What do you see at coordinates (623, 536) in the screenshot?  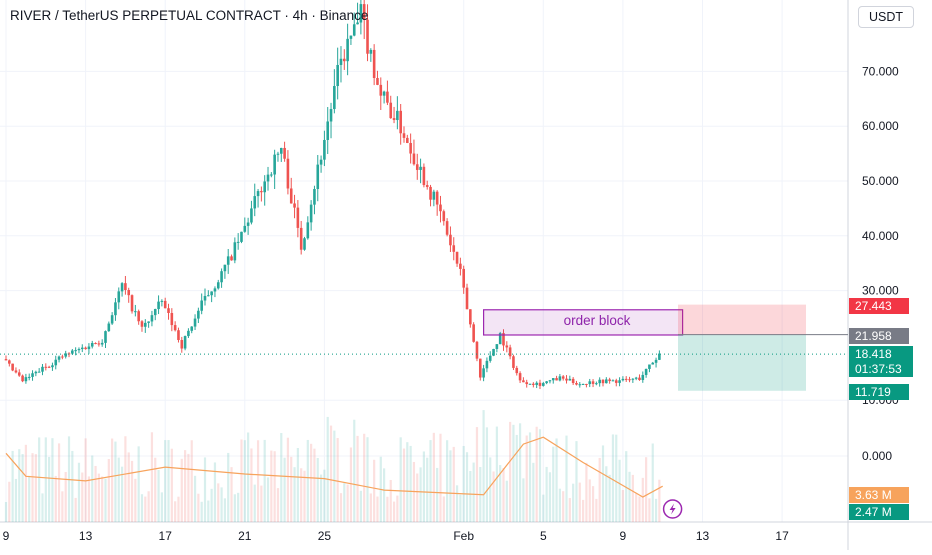 I see `time-axis-label: 9` at bounding box center [623, 536].